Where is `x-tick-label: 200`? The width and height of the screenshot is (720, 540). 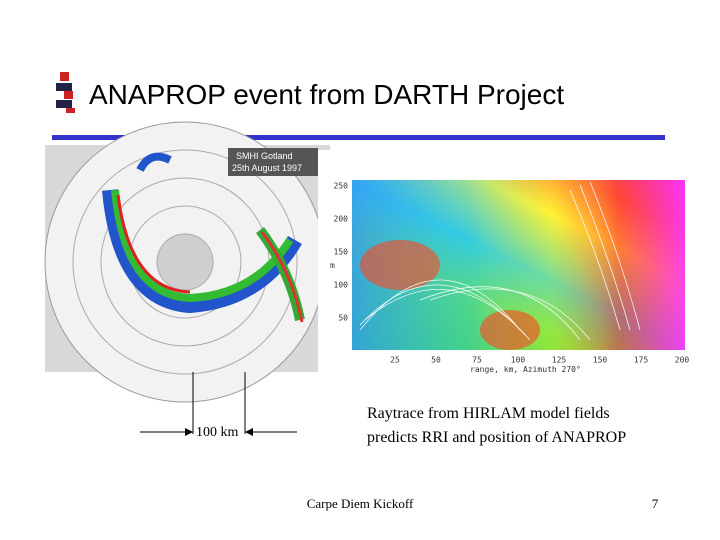 x-tick-label: 200 is located at coordinates (682, 360).